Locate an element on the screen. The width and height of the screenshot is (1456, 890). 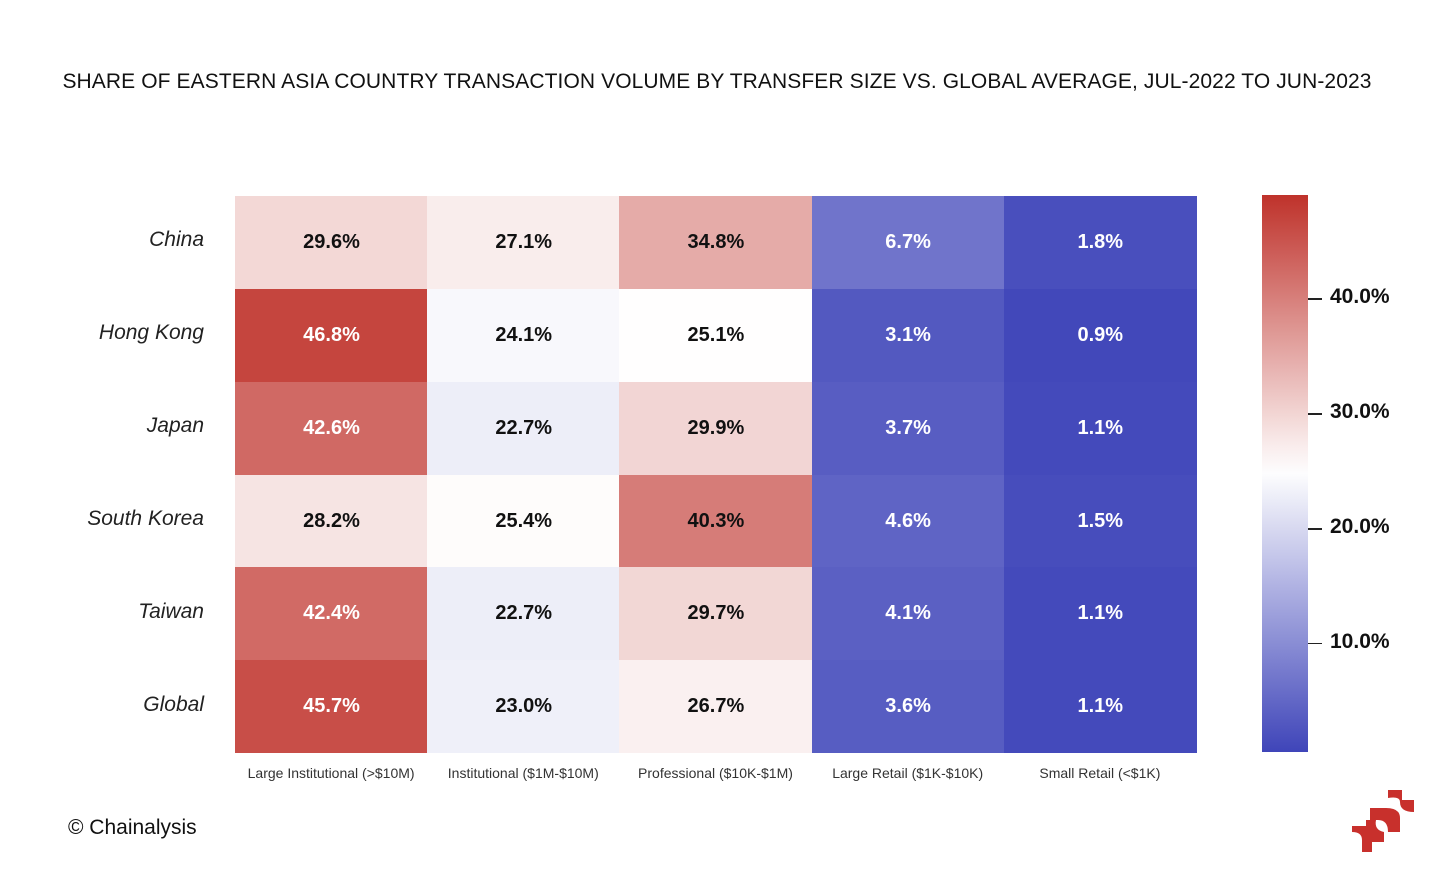
colorbar is located at coordinates (1285, 473).